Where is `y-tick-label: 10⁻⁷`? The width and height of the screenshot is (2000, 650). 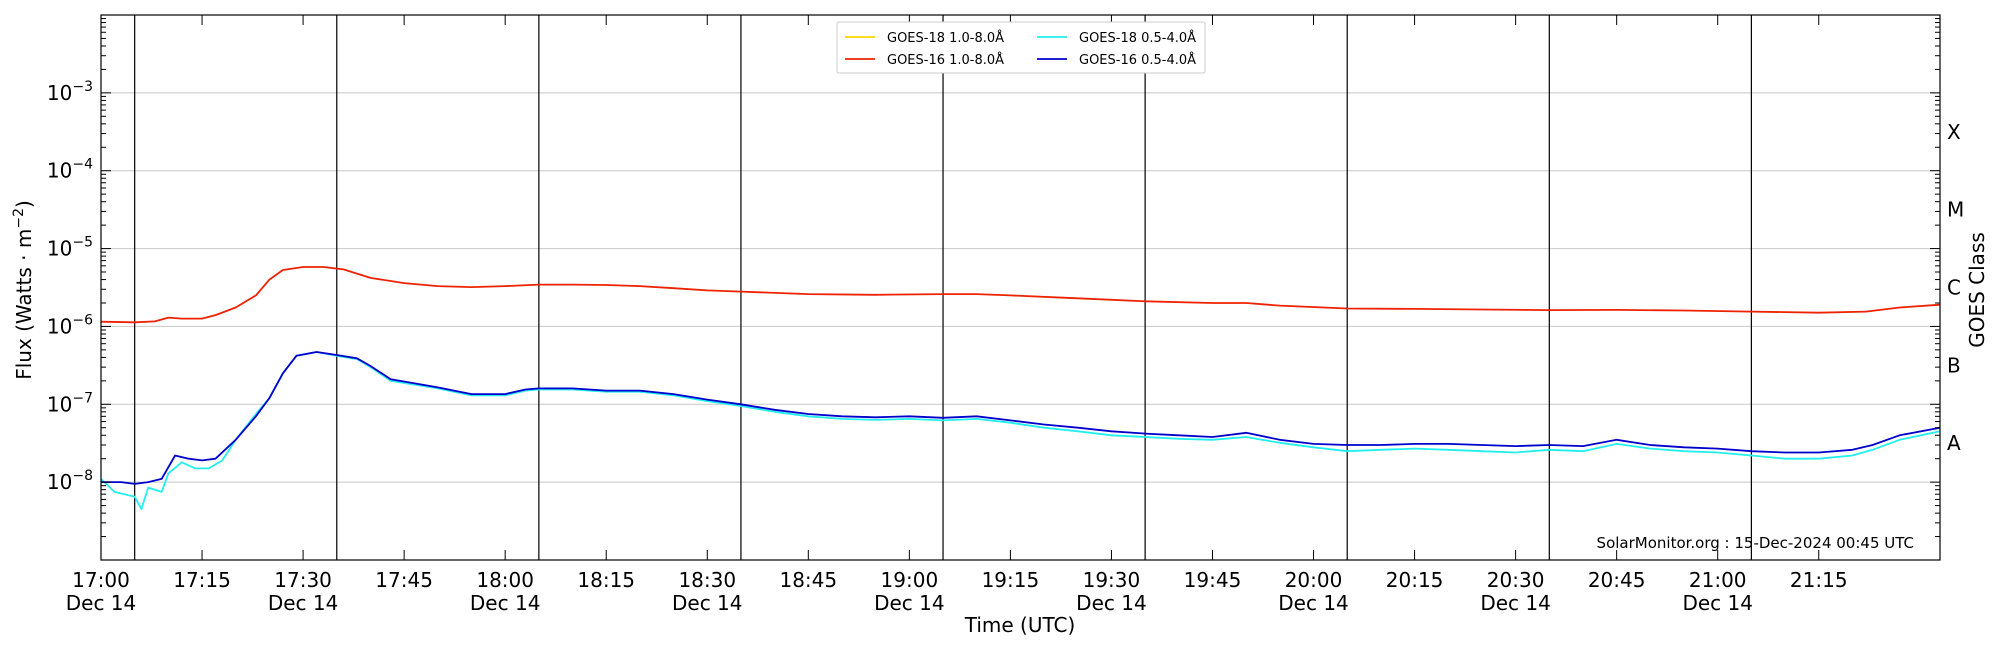 y-tick-label: 10⁻⁷ is located at coordinates (70, 403).